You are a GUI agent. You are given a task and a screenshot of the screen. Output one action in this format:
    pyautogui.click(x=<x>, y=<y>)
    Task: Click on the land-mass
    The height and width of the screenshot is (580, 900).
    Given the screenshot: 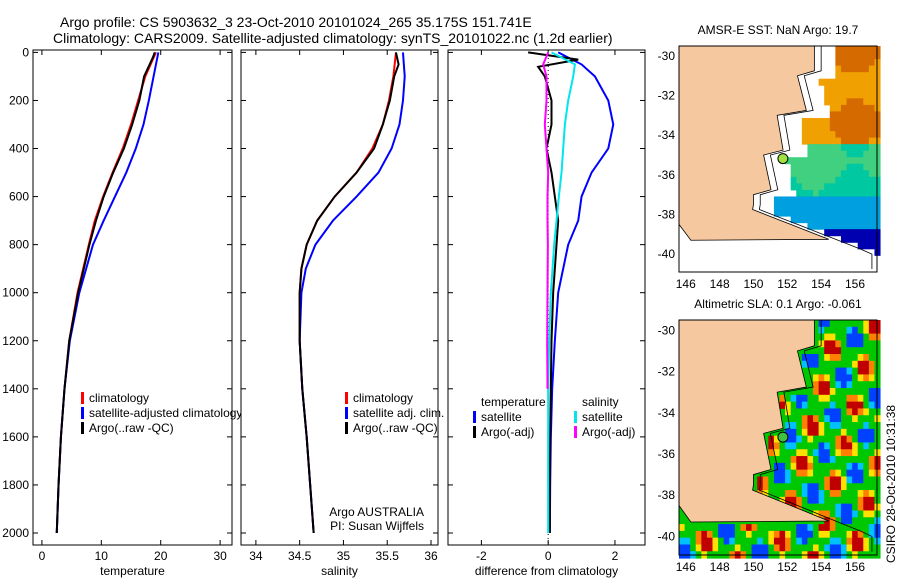 What is the action you would take?
    pyautogui.click(x=753, y=421)
    